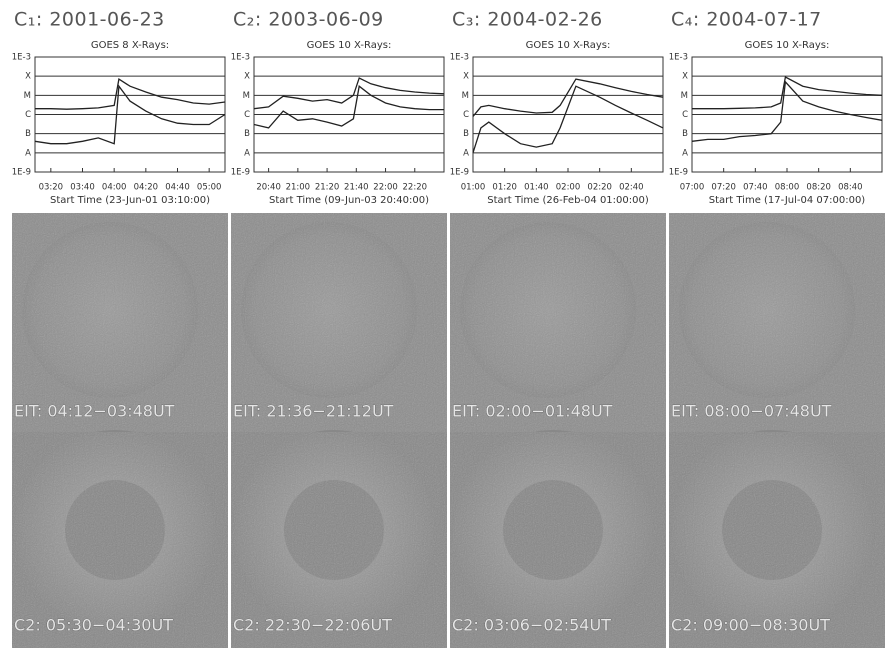 This screenshot has height=648, width=886. Describe the element at coordinates (531, 625) in the screenshot. I see `c2-label: C2: 03:06−02:54UT` at that location.